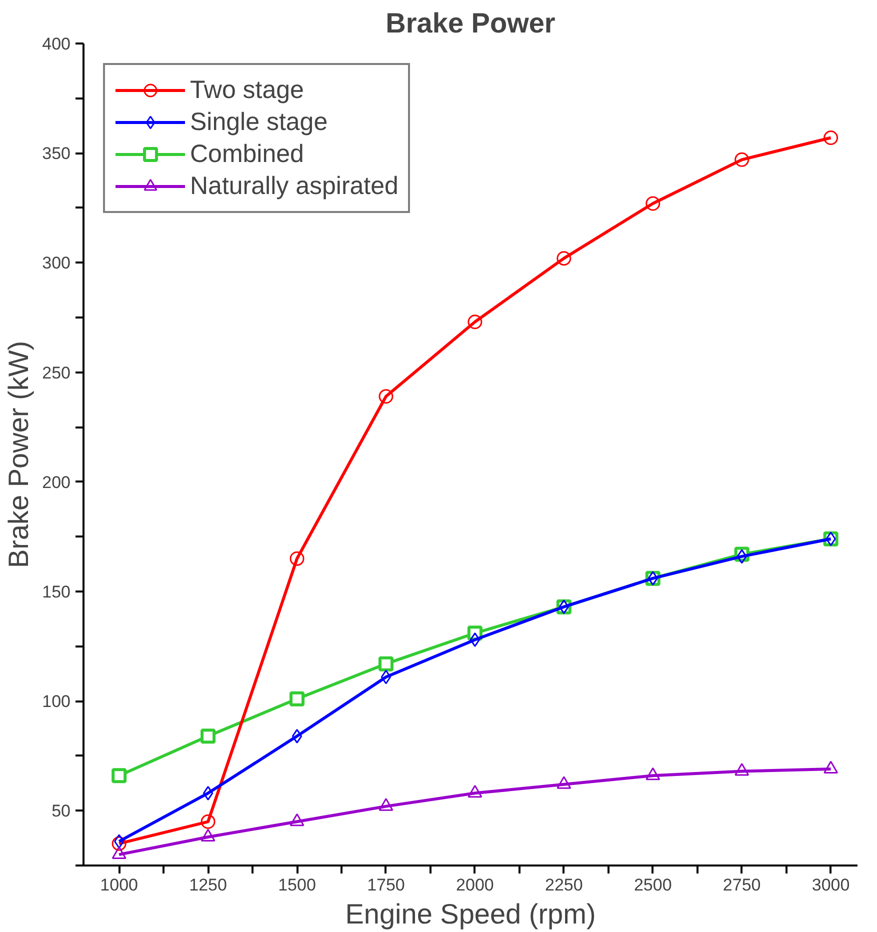 The height and width of the screenshot is (932, 877). I want to click on x-tick-label: 2250, so click(564, 885).